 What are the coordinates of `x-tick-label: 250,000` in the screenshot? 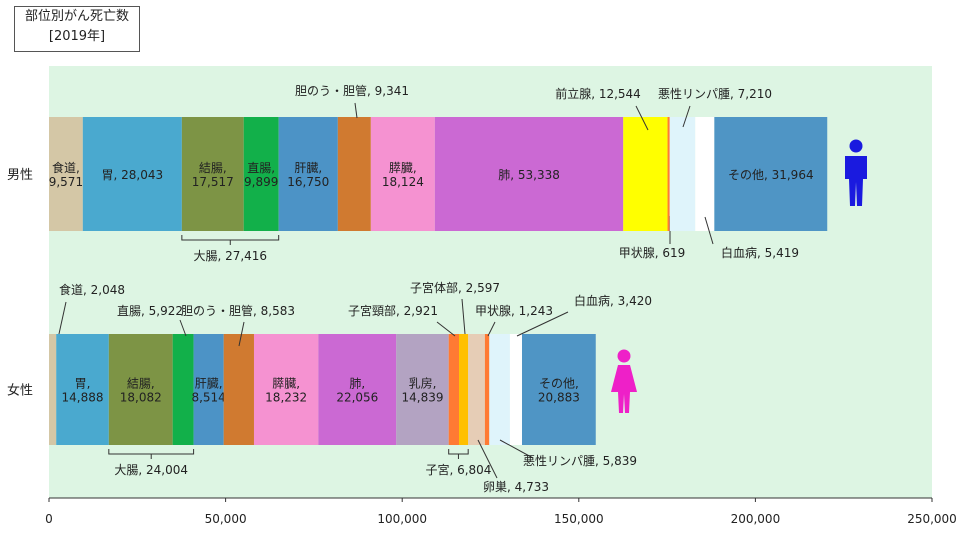 It's located at (932, 519).